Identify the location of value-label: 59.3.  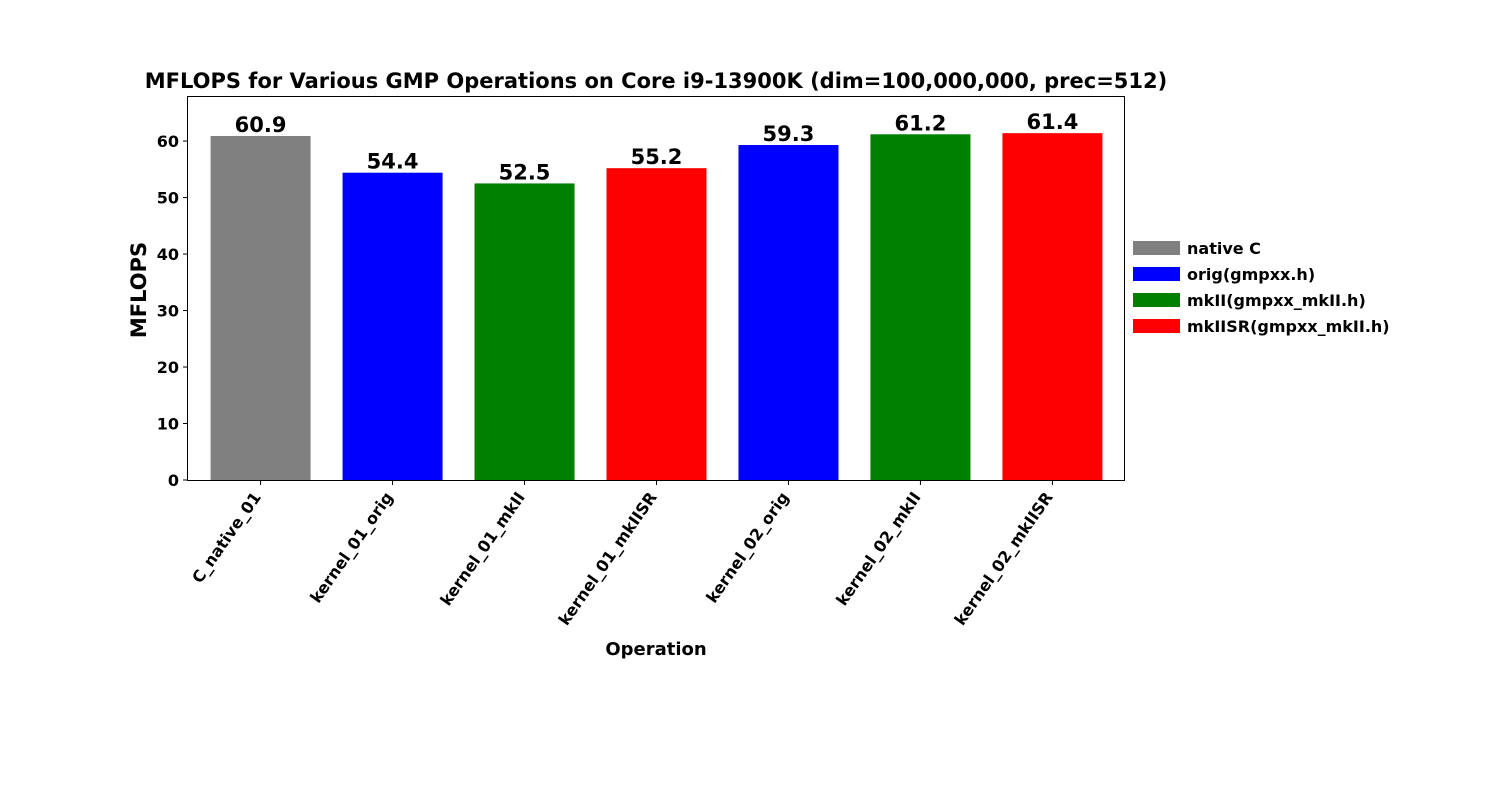
(789, 134).